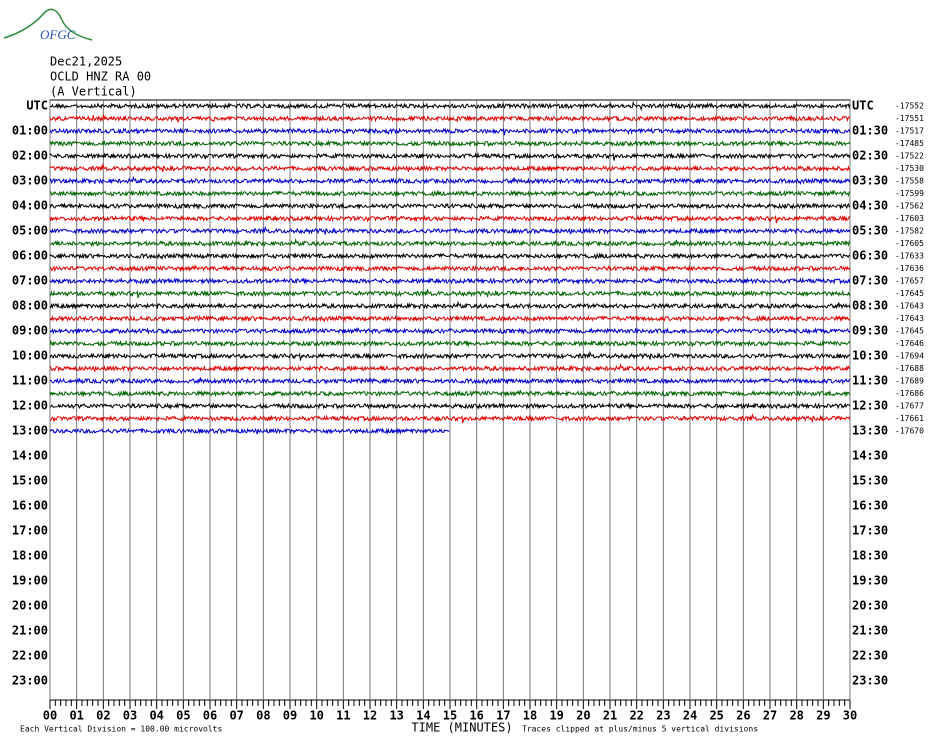 The image size is (930, 744). Describe the element at coordinates (909, 218) in the screenshot. I see `offset-label: -17603` at that location.